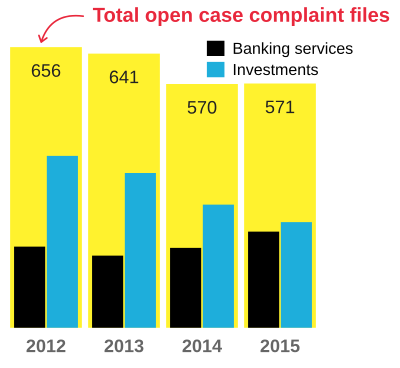 The height and width of the screenshot is (368, 400). Describe the element at coordinates (46, 70) in the screenshot. I see `data-label: 656` at that location.